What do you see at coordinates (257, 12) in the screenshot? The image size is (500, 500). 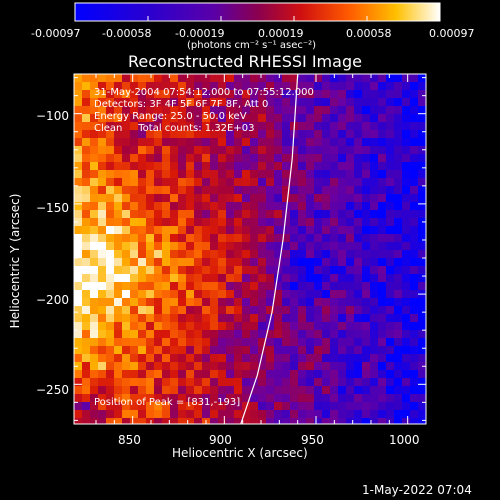 I see `colorbar` at bounding box center [257, 12].